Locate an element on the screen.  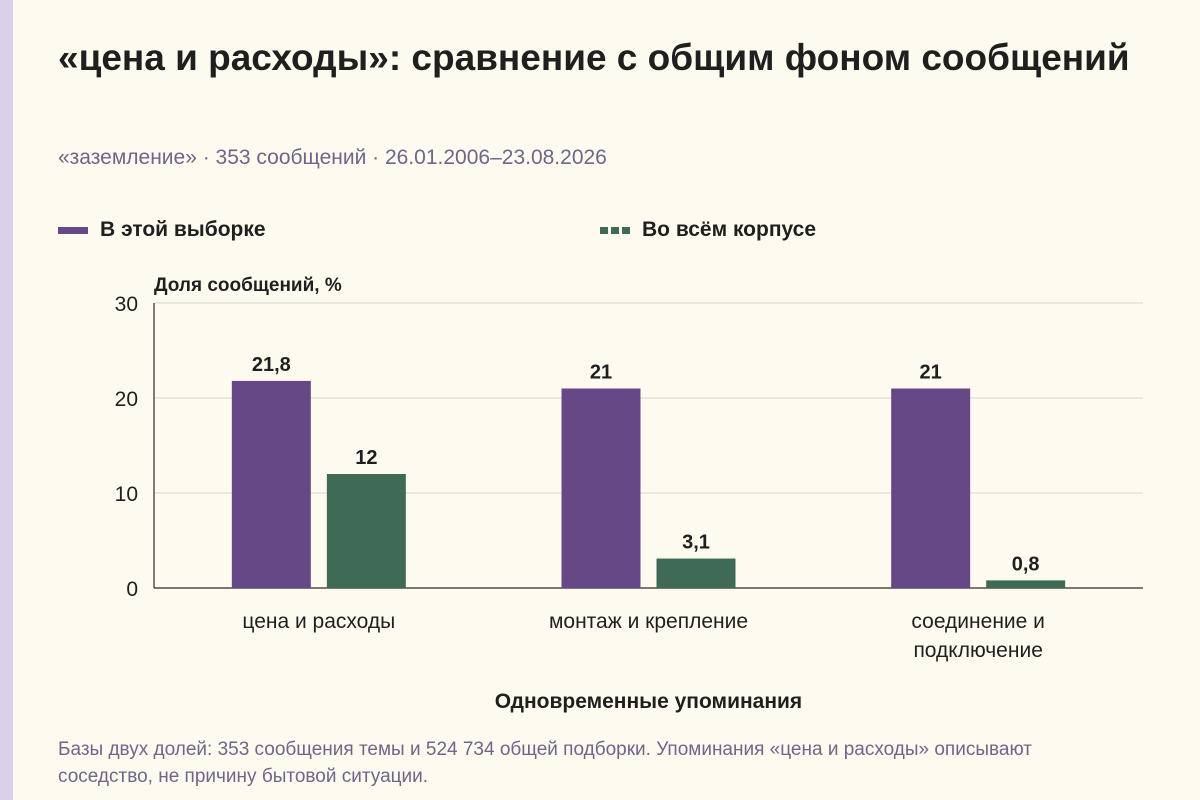
side-accent-bar is located at coordinates (6, 400).